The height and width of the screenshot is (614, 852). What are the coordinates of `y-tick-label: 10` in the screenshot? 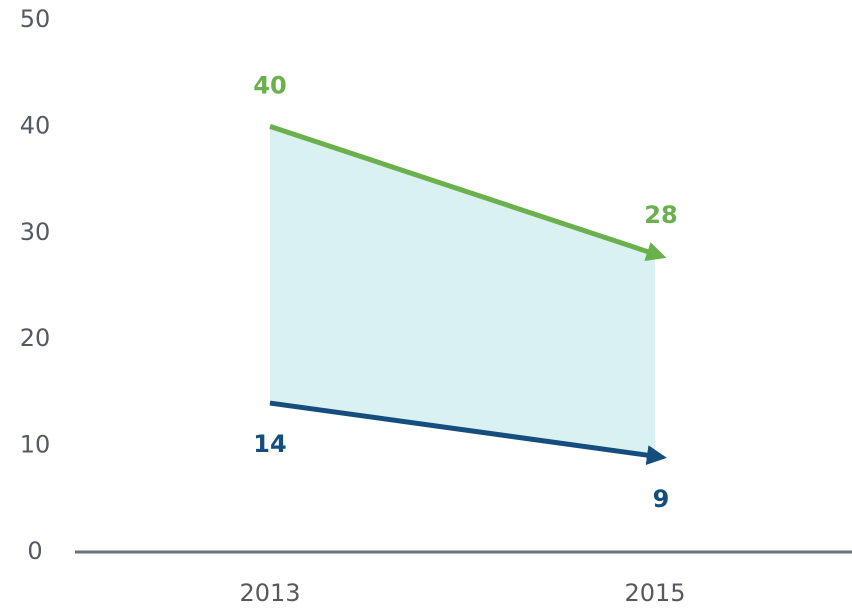 It's located at (35, 445).